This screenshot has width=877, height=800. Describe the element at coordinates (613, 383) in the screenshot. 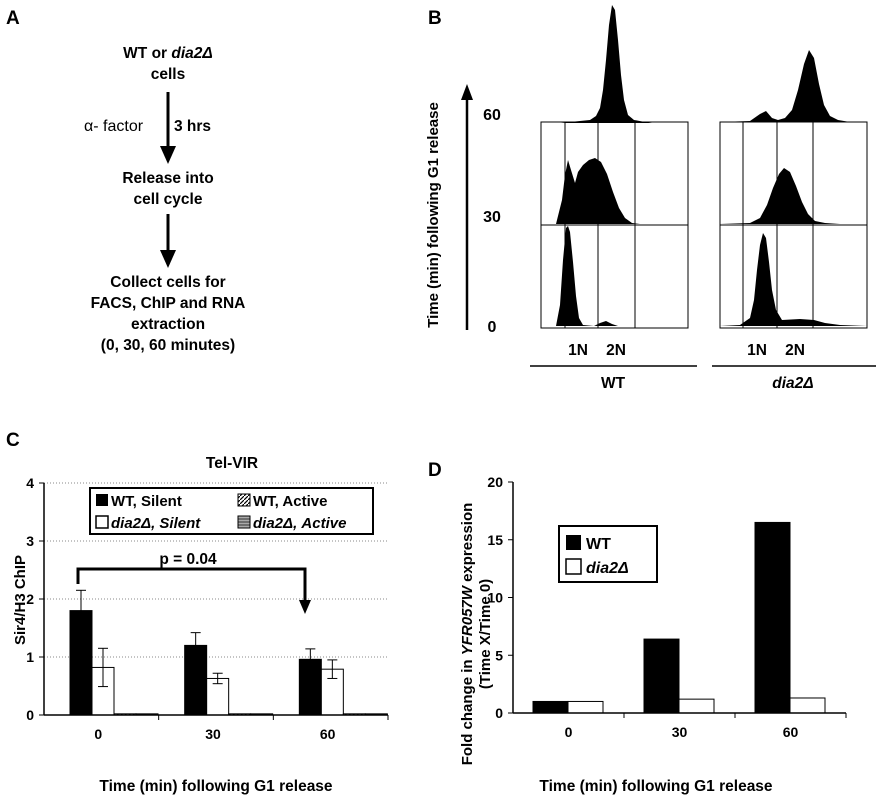

I see `facs-wt-strain-label: WT` at that location.